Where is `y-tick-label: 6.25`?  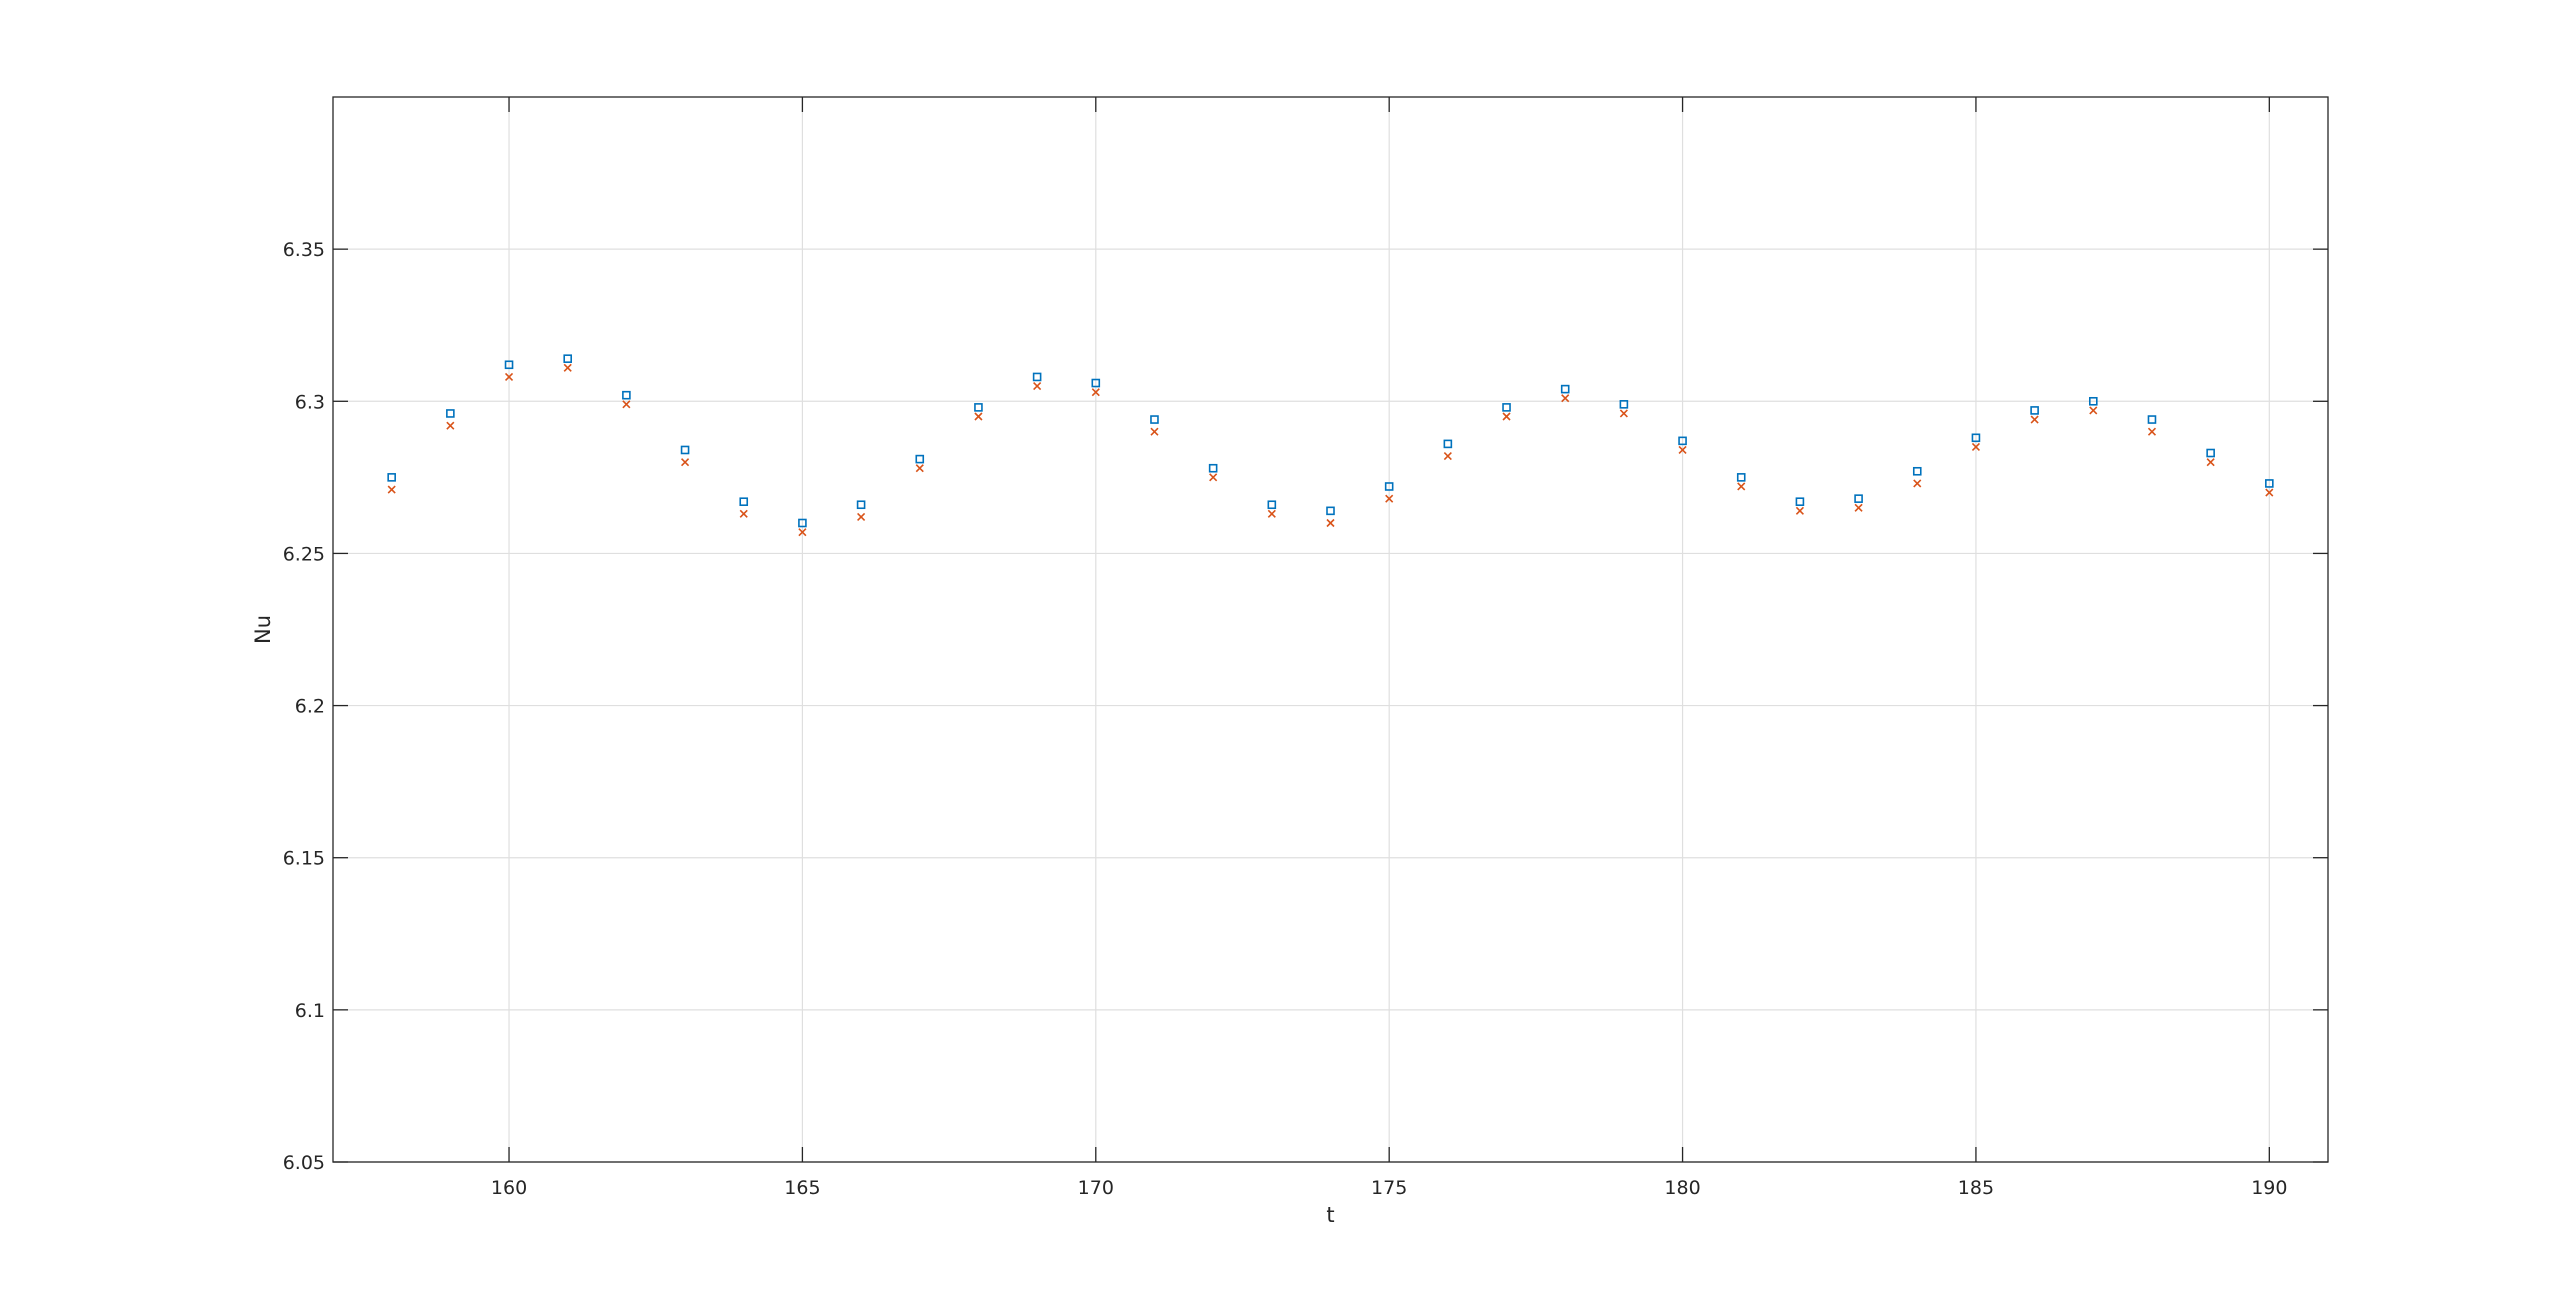 y-tick-label: 6.25 is located at coordinates (304, 554).